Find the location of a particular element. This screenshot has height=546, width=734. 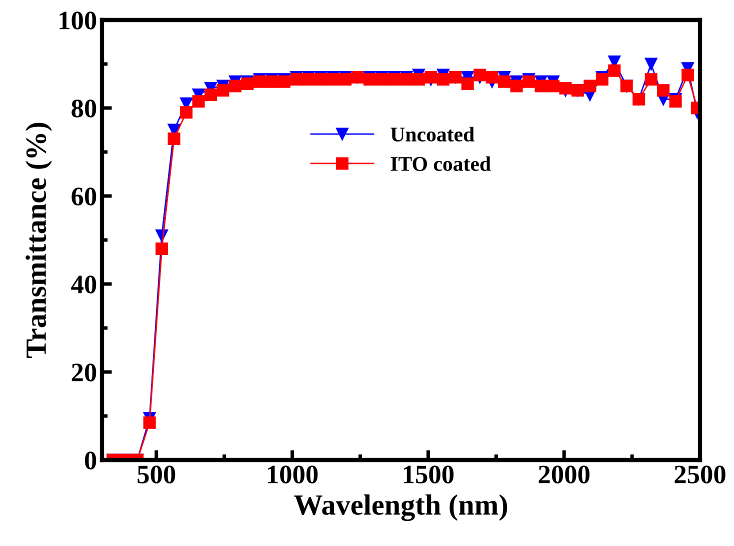

y-tick-label: 80 is located at coordinates (84, 109).